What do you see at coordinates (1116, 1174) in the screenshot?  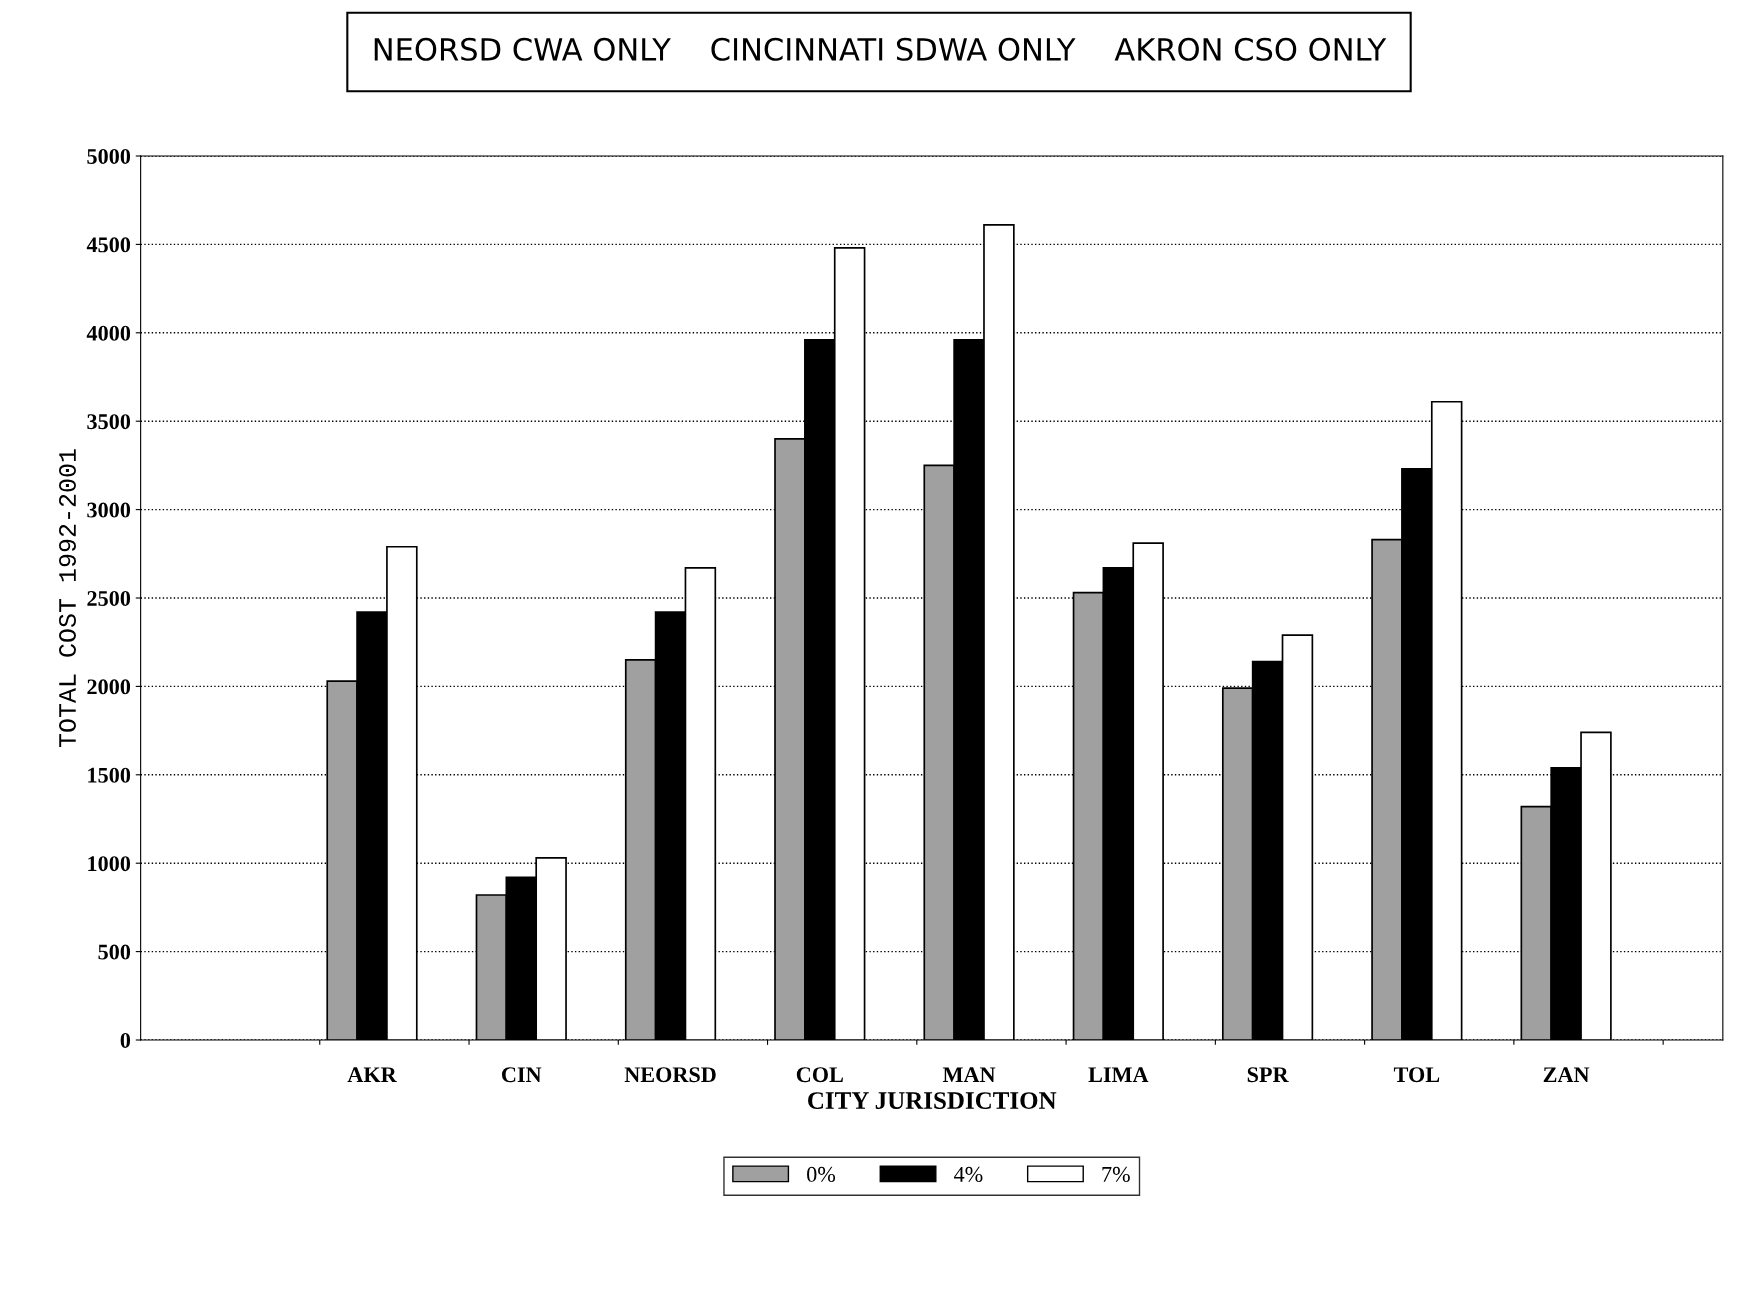 I see `legend-label: 7%` at bounding box center [1116, 1174].